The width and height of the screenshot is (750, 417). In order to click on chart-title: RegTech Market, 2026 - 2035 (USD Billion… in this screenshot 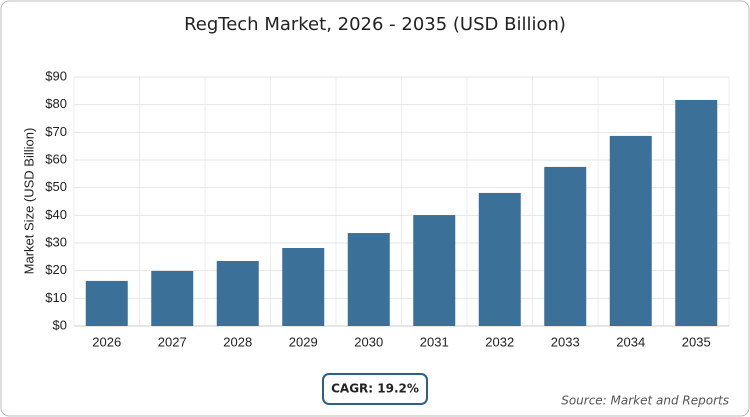, I will do `click(375, 24)`.